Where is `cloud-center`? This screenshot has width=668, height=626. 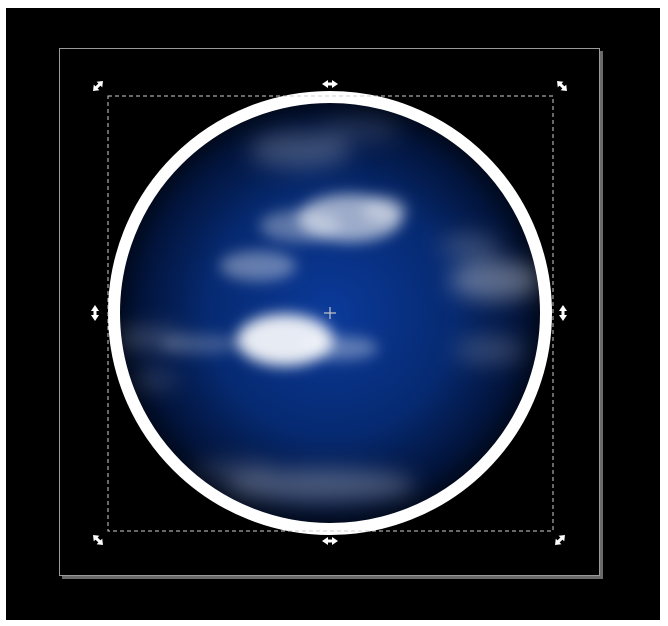 cloud-center is located at coordinates (269, 340).